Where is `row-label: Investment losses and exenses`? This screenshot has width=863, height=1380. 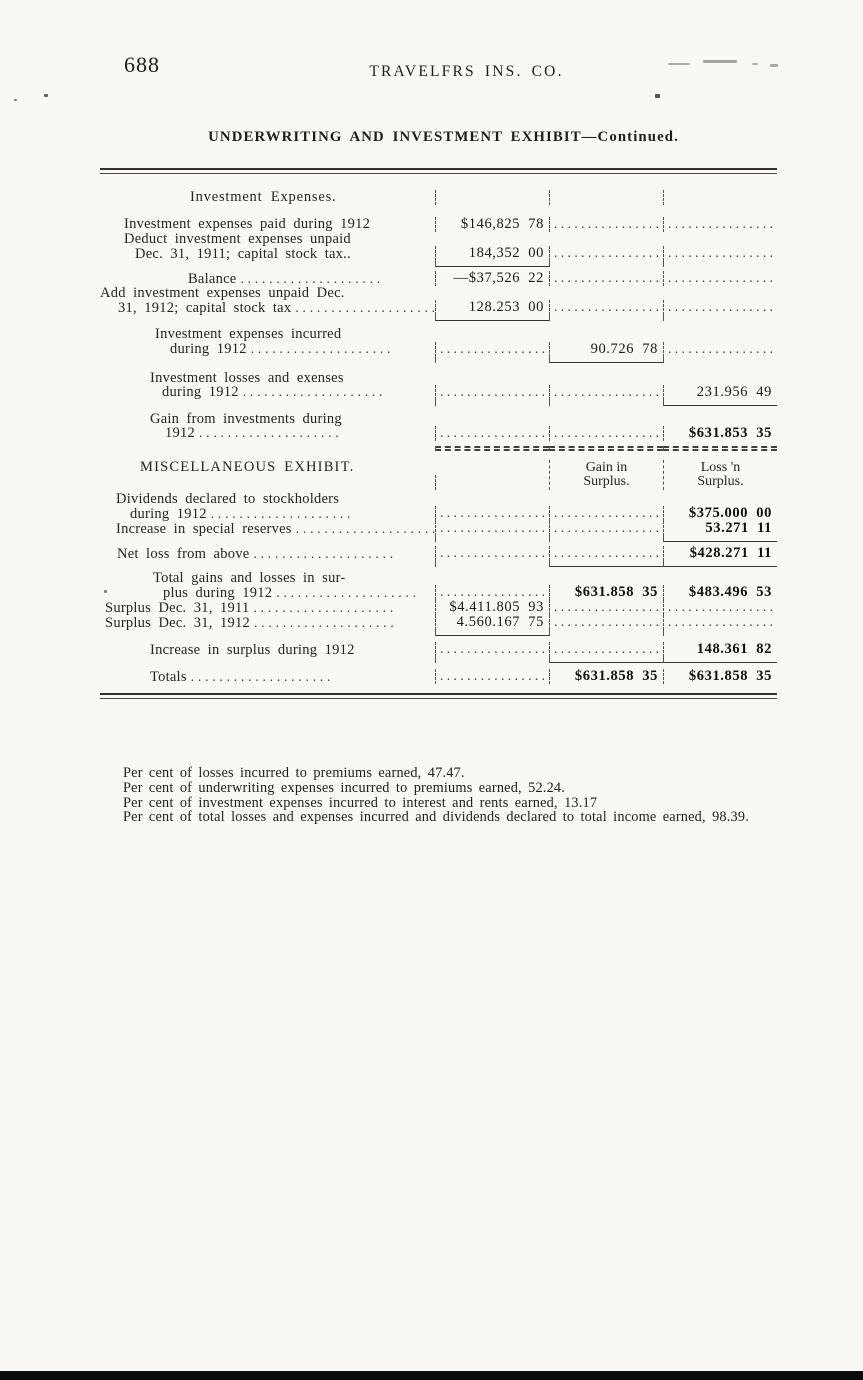 row-label: Investment losses and exenses is located at coordinates (247, 378).